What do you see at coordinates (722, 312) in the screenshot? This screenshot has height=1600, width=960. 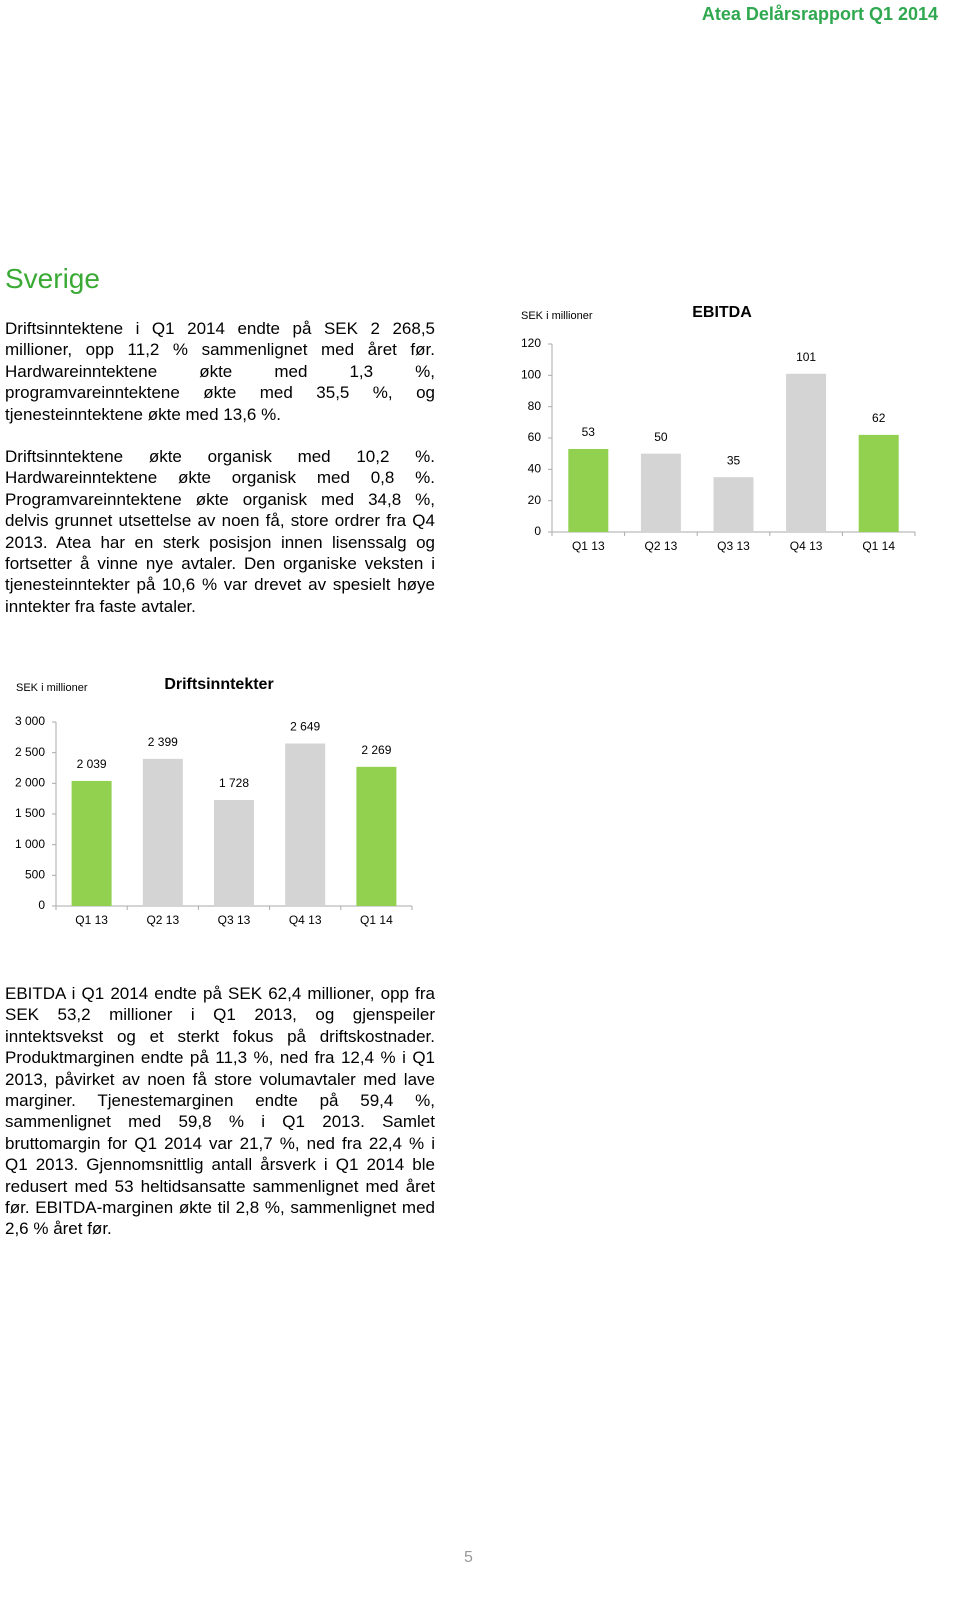 I see `chart-title: EBITDA` at bounding box center [722, 312].